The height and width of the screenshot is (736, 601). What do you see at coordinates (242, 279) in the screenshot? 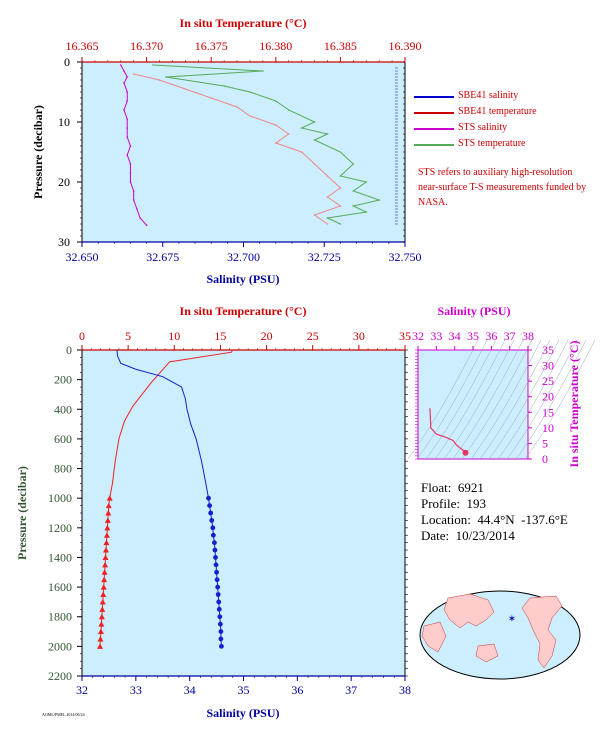
I see `surface-bottom-axis-title: Salinity (PSU)` at bounding box center [242, 279].